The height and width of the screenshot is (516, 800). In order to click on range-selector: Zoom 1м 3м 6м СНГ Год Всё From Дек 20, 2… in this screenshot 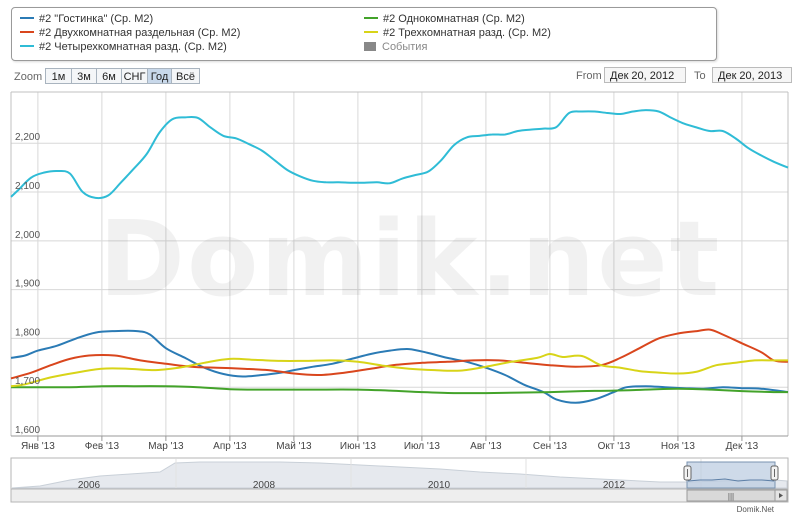, I will do `click(400, 76)`.